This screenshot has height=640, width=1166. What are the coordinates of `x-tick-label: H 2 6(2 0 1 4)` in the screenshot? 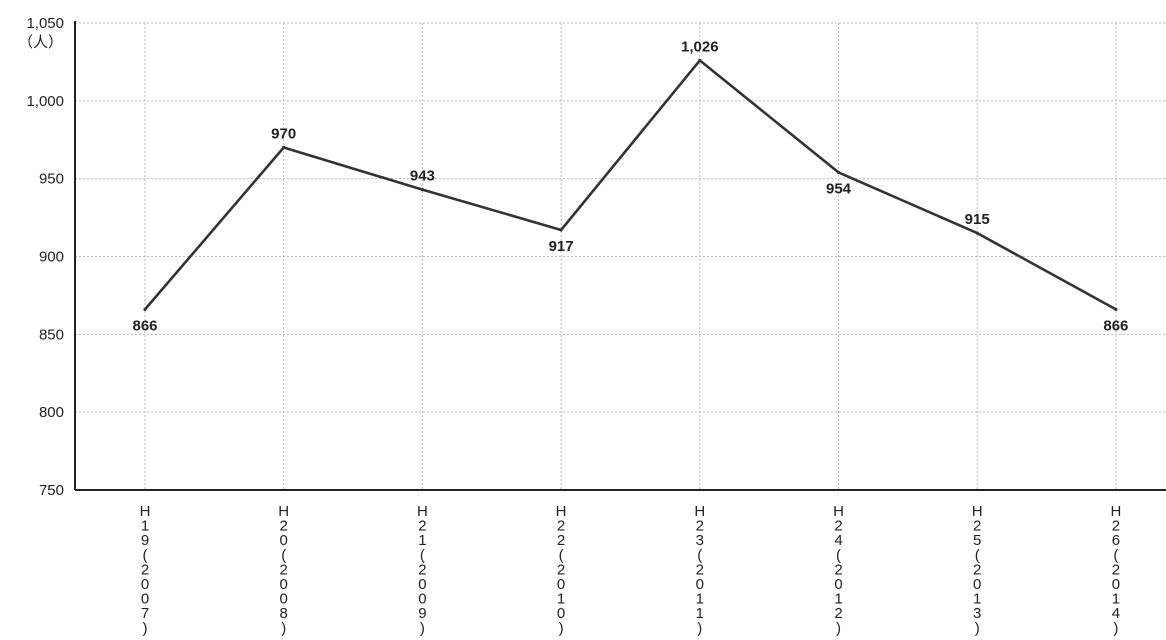 It's located at (1115, 570).